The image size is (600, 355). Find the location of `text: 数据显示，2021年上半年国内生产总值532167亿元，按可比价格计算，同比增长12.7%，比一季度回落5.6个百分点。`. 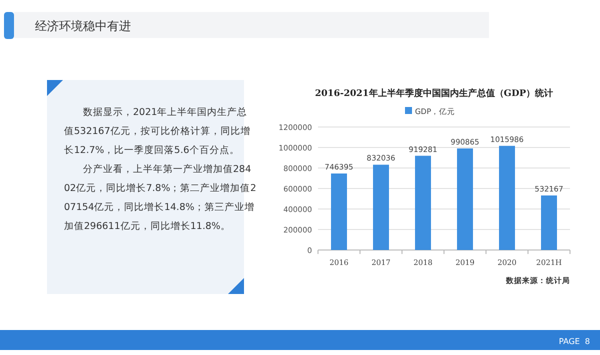

text: 数据显示，2021年上半年国内生产总值532167亿元，按可比价格计算，同比增长12.7%，比一季度回落5.6个百分点。 is located at coordinates (157, 131).